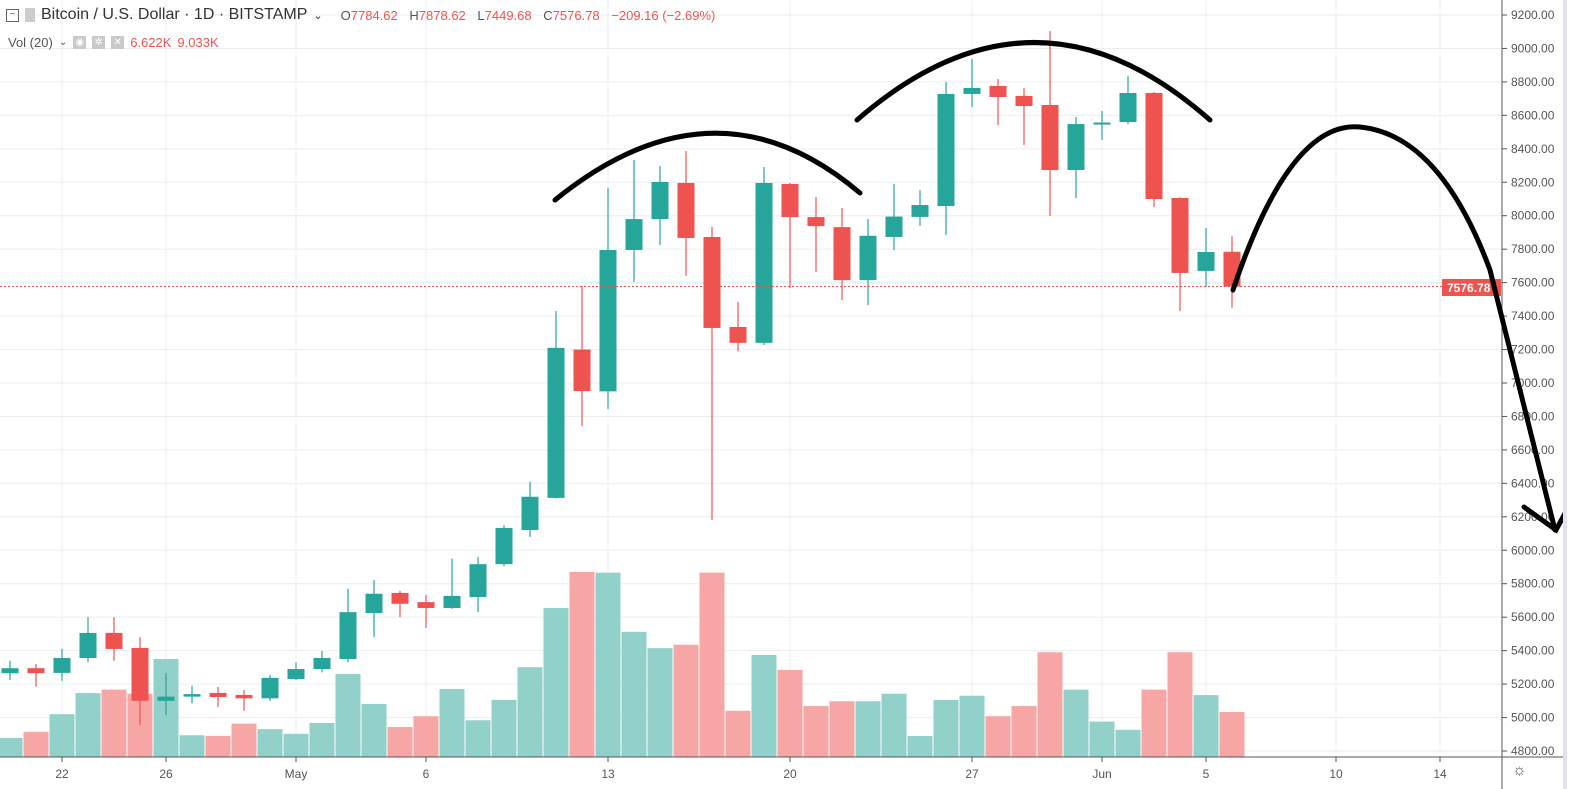  What do you see at coordinates (548, 15) in the screenshot?
I see `close-label: C` at bounding box center [548, 15].